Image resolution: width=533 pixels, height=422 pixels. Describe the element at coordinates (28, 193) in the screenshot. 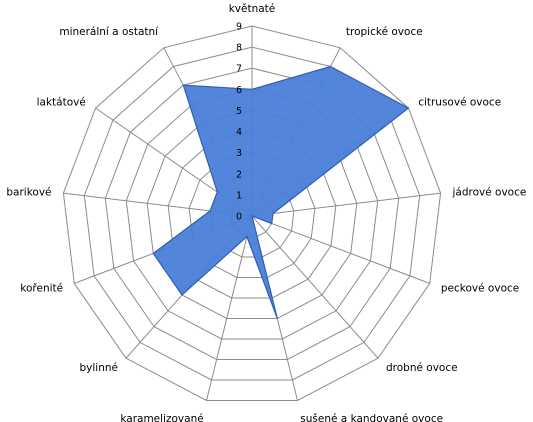

I see `axis-label: barikové` at that location.